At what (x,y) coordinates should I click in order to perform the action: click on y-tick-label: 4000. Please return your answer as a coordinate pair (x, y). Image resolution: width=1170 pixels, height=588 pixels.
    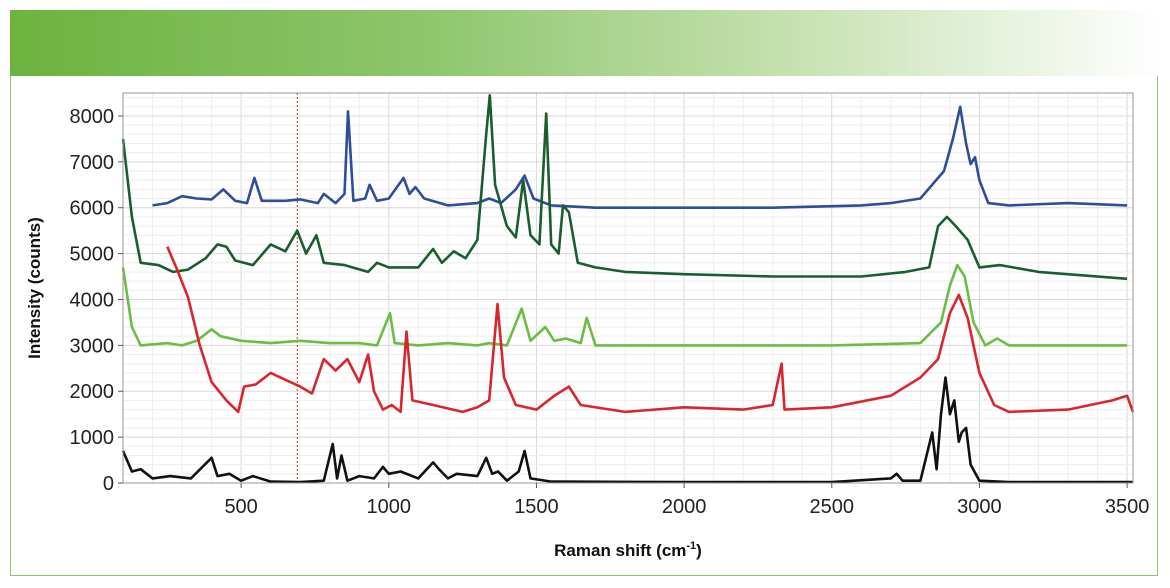
    Looking at the image, I should click on (92, 300).